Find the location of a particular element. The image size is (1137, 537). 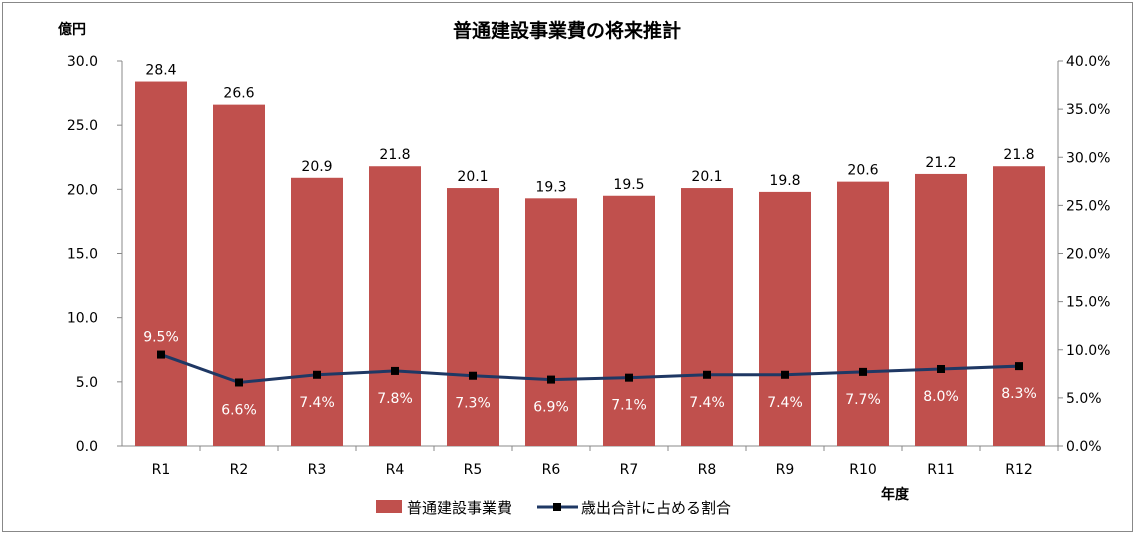

right-tick-label: 25.0% is located at coordinates (1088, 206).